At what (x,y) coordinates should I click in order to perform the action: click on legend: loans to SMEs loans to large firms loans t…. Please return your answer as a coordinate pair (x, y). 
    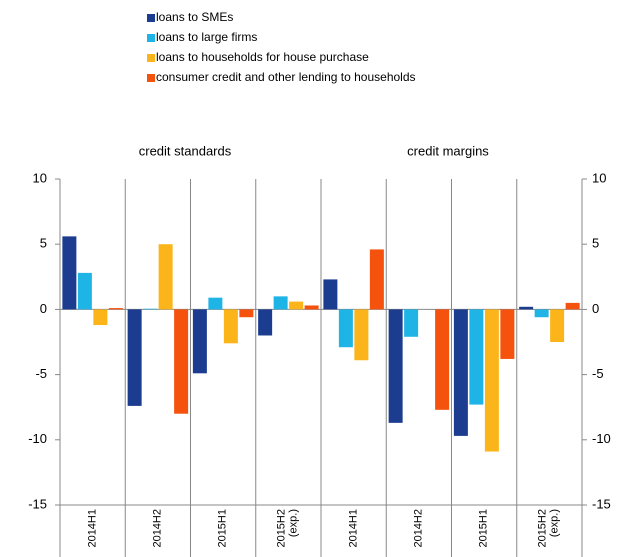
    Looking at the image, I should click on (281, 47).